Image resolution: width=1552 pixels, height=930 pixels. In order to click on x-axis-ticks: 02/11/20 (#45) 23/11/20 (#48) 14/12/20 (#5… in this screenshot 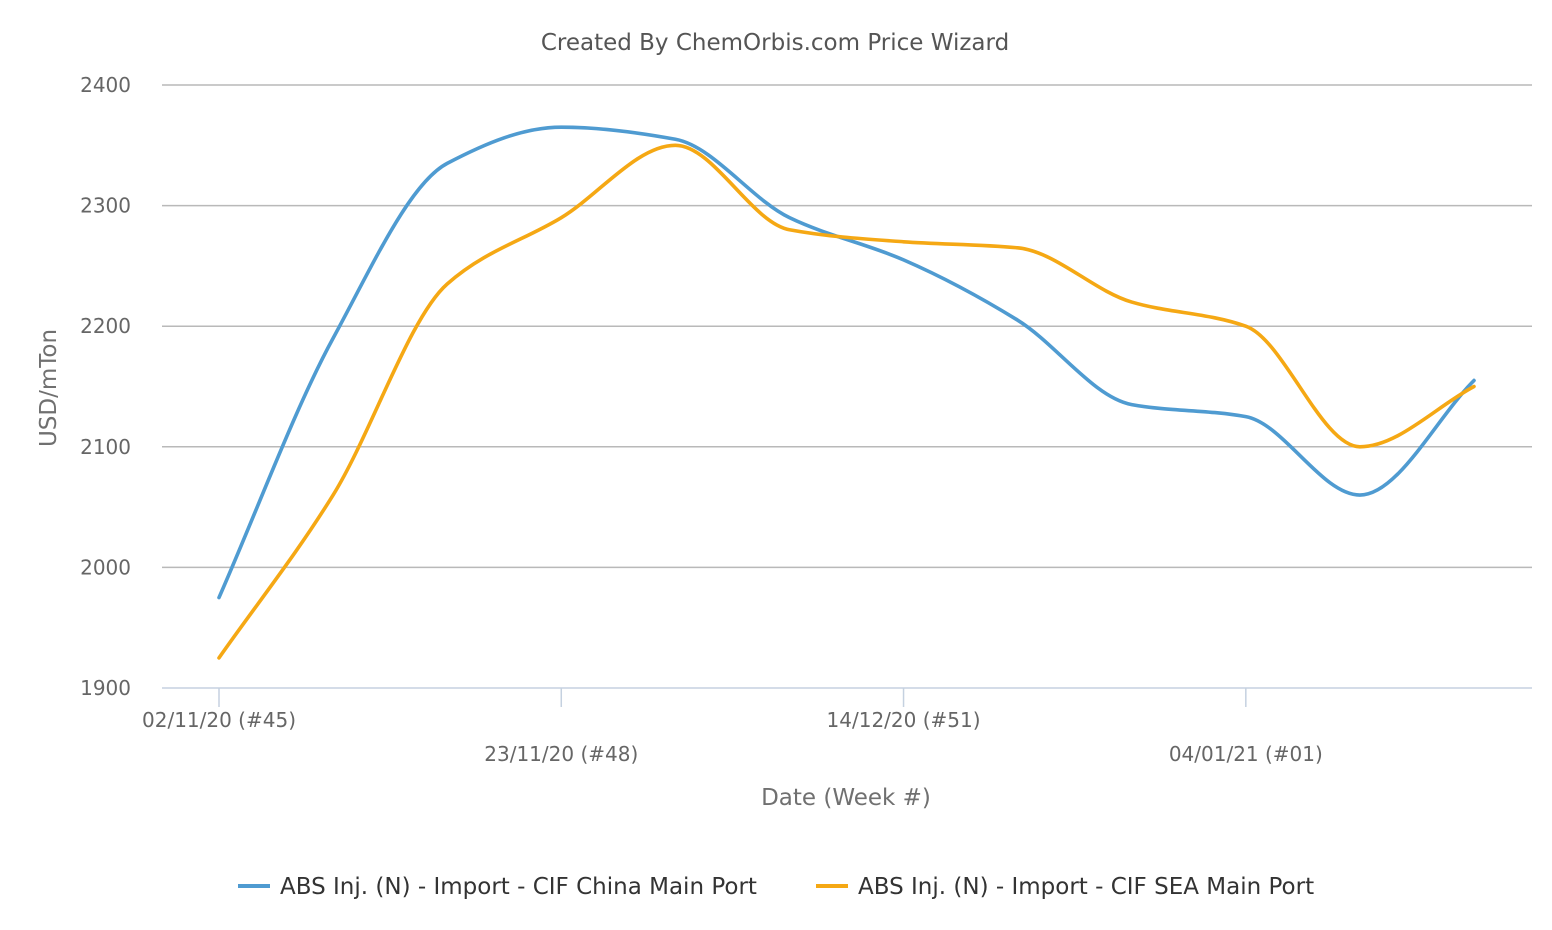, I will do `click(732, 727)`.